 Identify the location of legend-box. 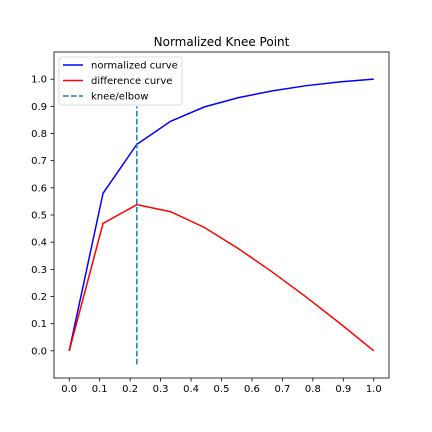
(120, 81).